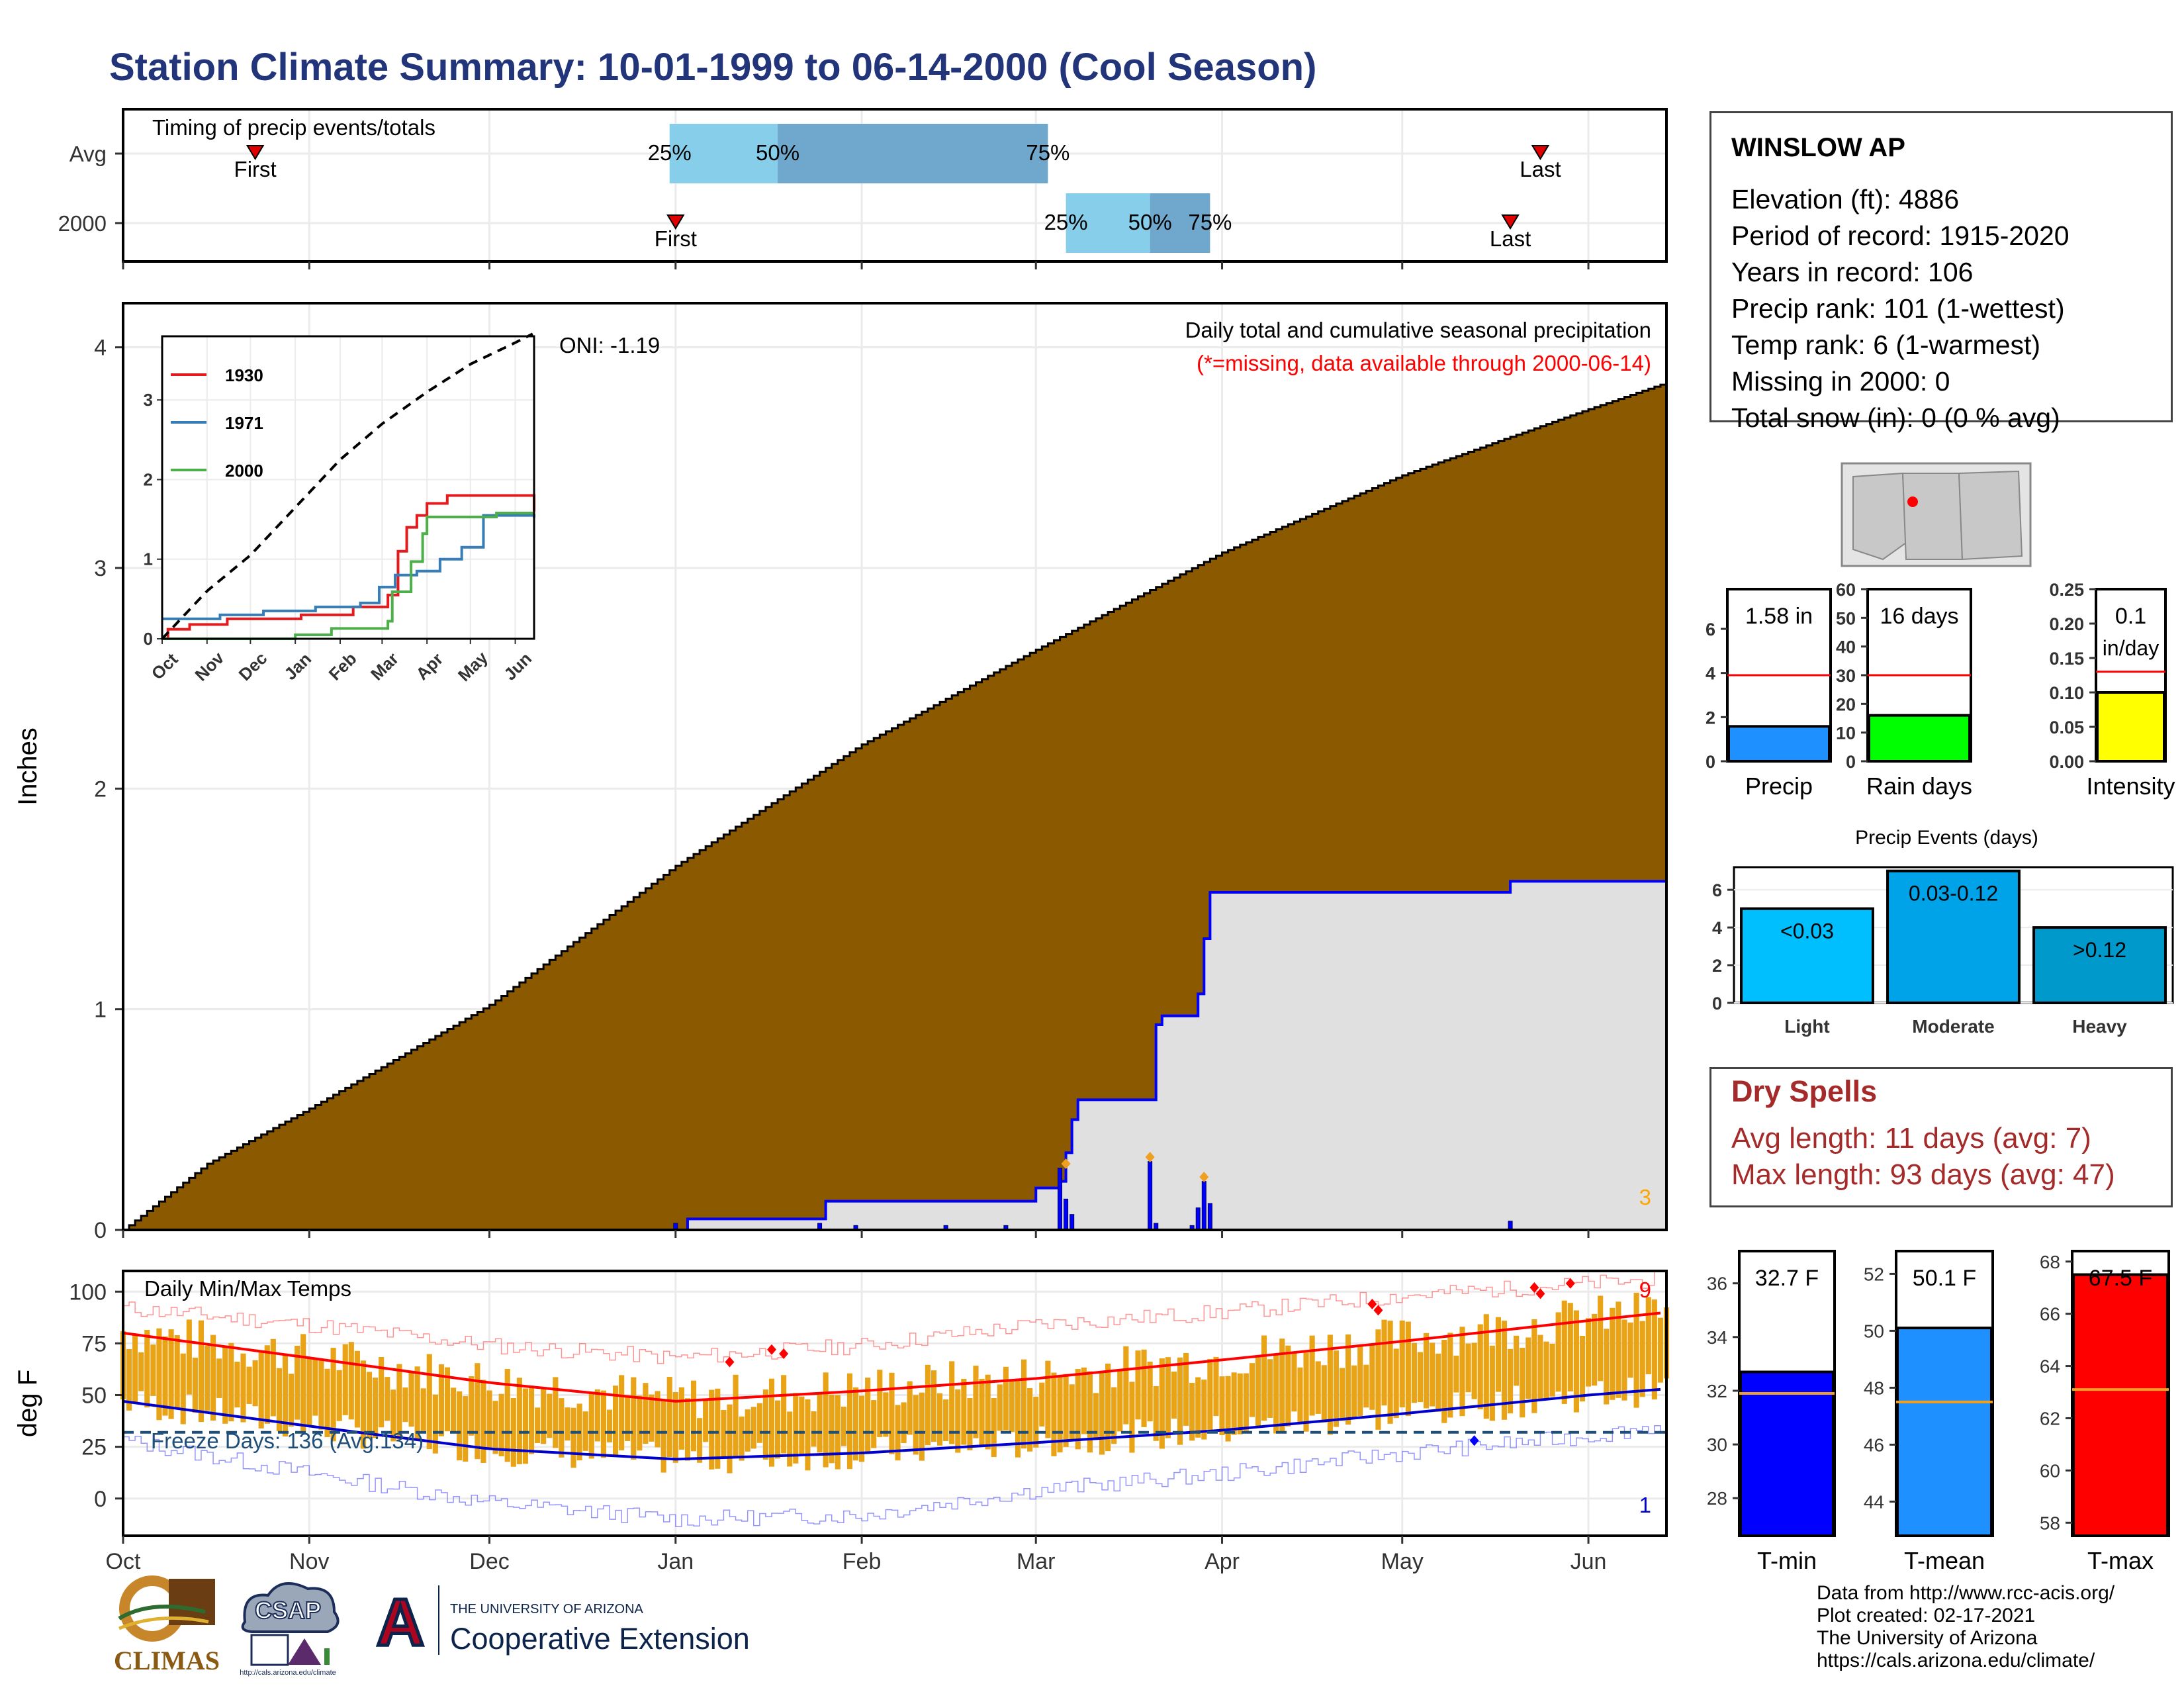 The image size is (2184, 1688). I want to click on summary-y-tick-label: 28, so click(1717, 1498).